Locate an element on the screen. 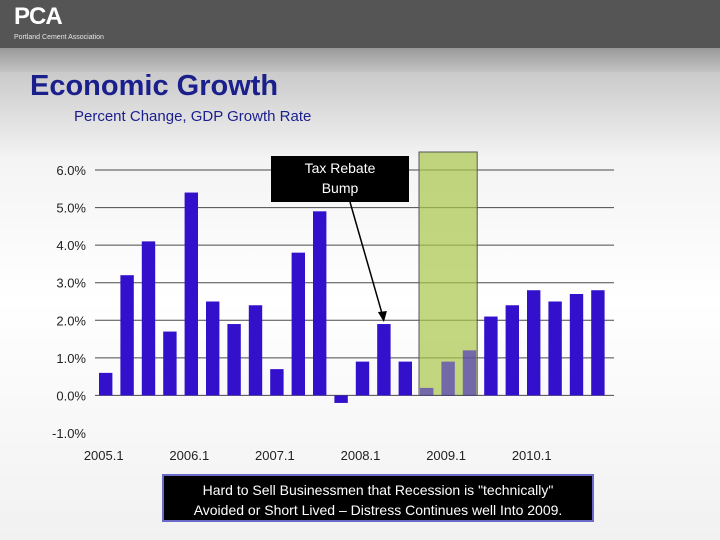 Image resolution: width=720 pixels, height=540 pixels. slide-subtitle: Percent Change, GDP Growth Rate is located at coordinates (193, 116).